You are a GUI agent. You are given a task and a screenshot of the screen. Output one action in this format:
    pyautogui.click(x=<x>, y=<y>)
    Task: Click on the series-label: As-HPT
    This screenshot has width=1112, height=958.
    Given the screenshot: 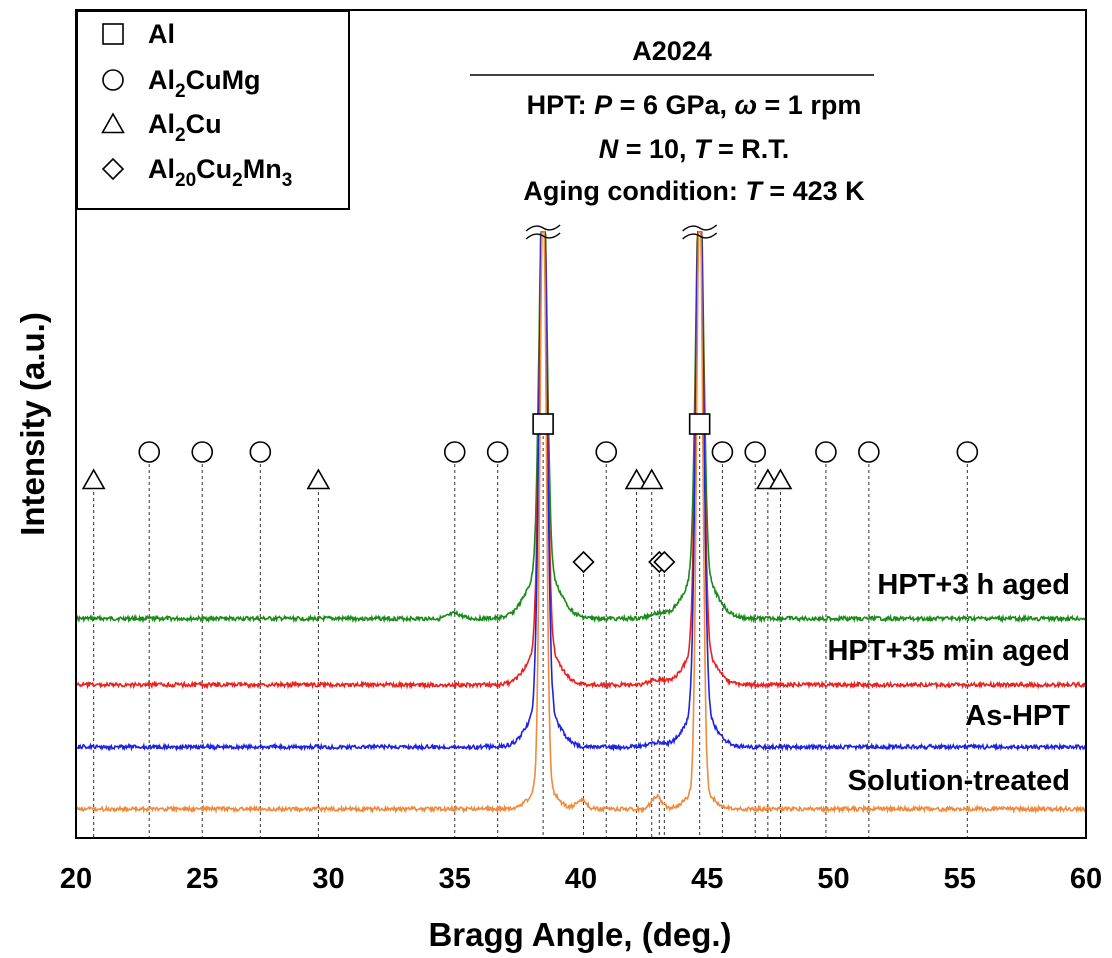 What is the action you would take?
    pyautogui.click(x=1017, y=716)
    